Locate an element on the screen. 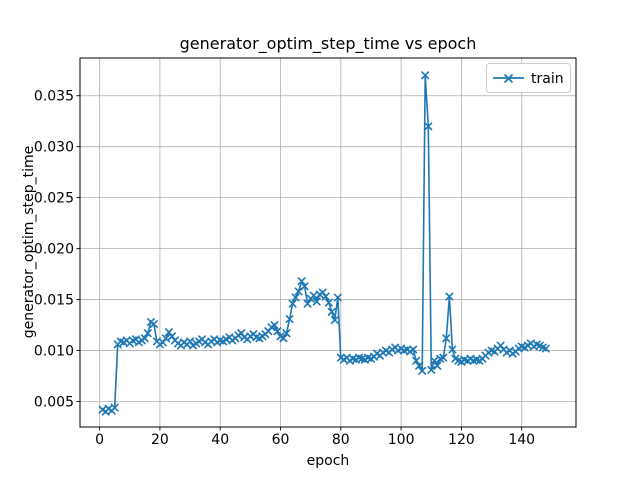 The height and width of the screenshot is (480, 640). y-tick-labels: 0.005 0.010 0.015 0.020 0.025 0.030 0.035 is located at coordinates (54, 250).